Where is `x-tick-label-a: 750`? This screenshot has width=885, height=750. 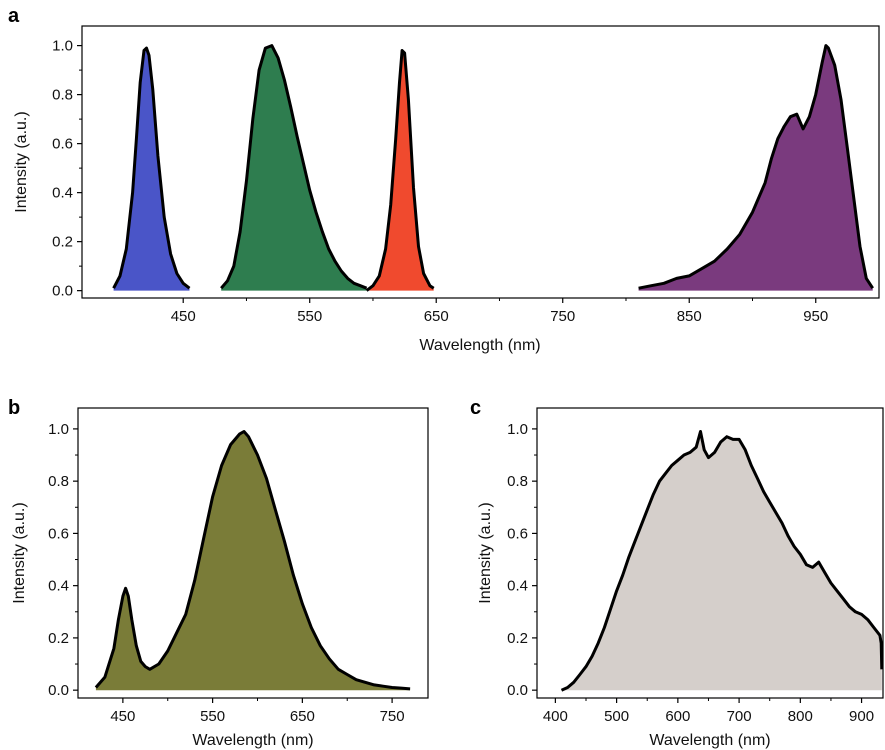 x-tick-label-a: 750 is located at coordinates (562, 316).